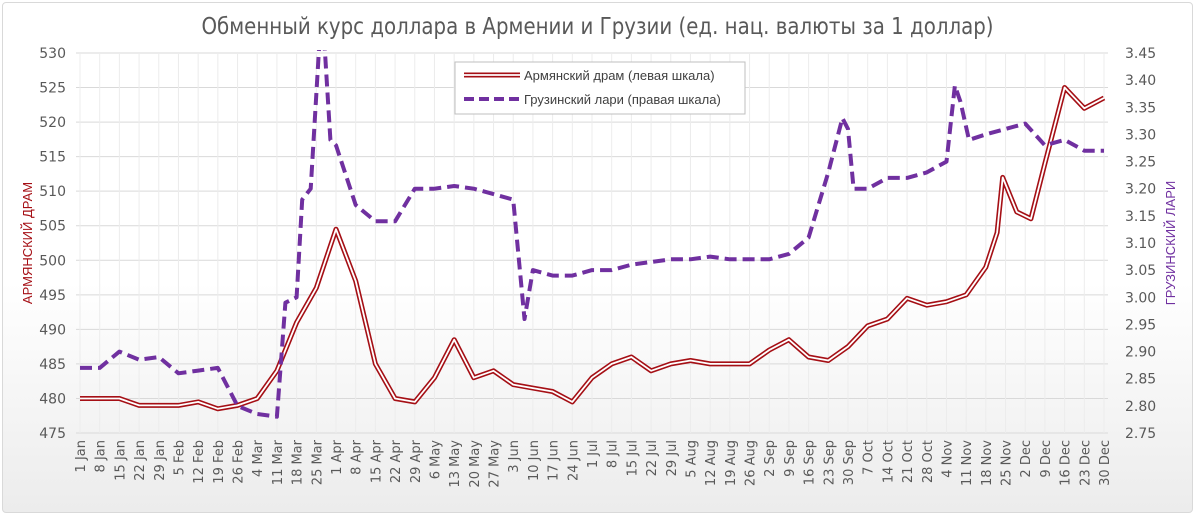  I want to click on x-tick-label: 30 Dec, so click(1105, 463).